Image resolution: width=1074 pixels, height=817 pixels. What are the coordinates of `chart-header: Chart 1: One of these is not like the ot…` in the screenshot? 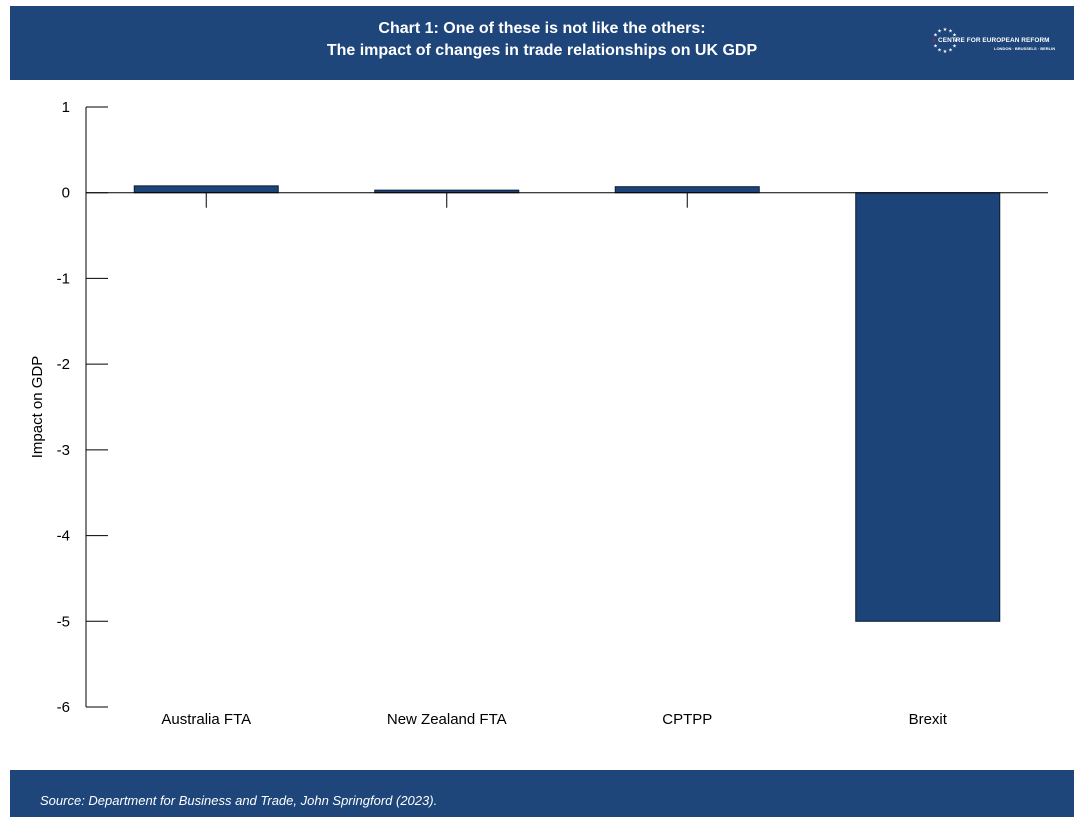 It's located at (542, 43).